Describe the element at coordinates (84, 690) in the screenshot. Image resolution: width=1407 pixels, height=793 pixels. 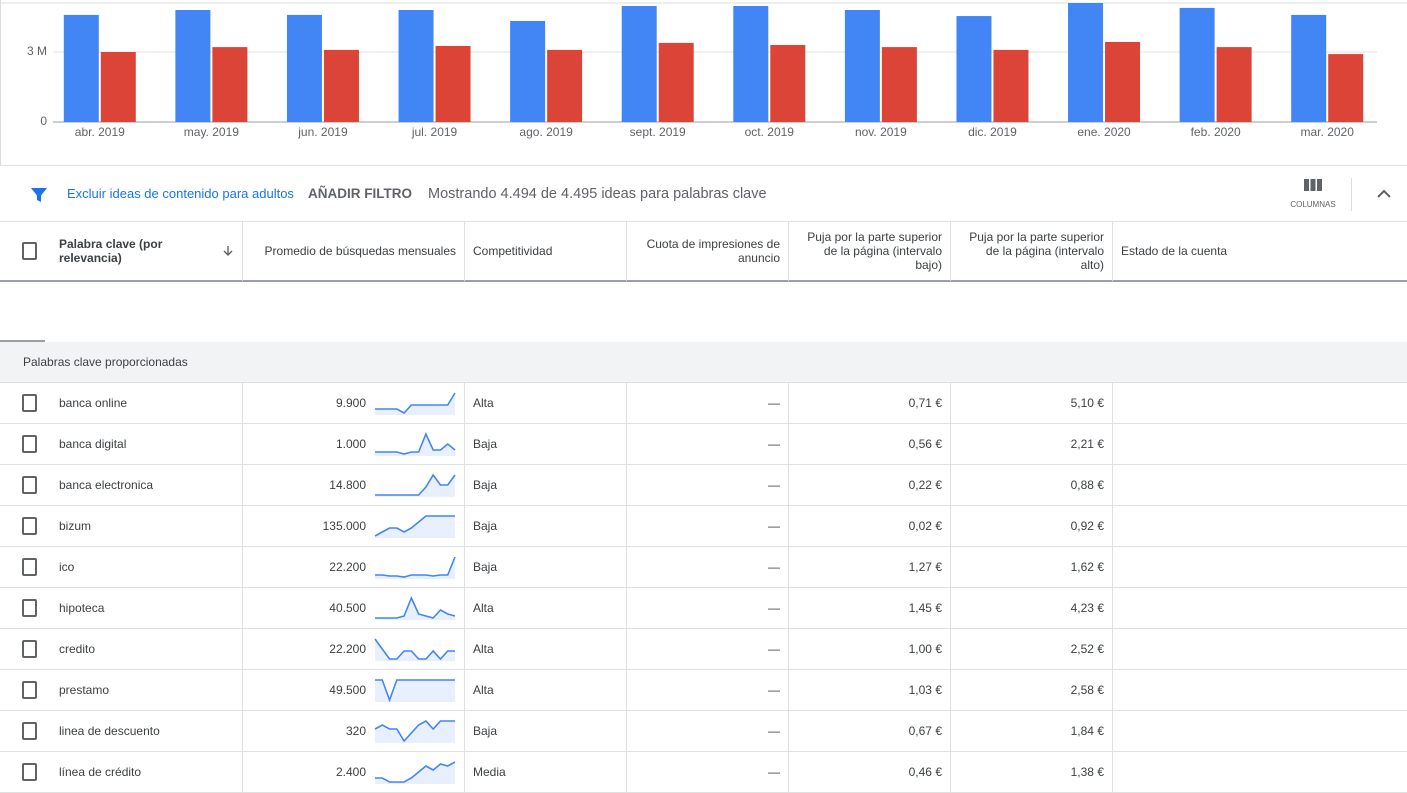
I see `keyword-text: prestamo` at that location.